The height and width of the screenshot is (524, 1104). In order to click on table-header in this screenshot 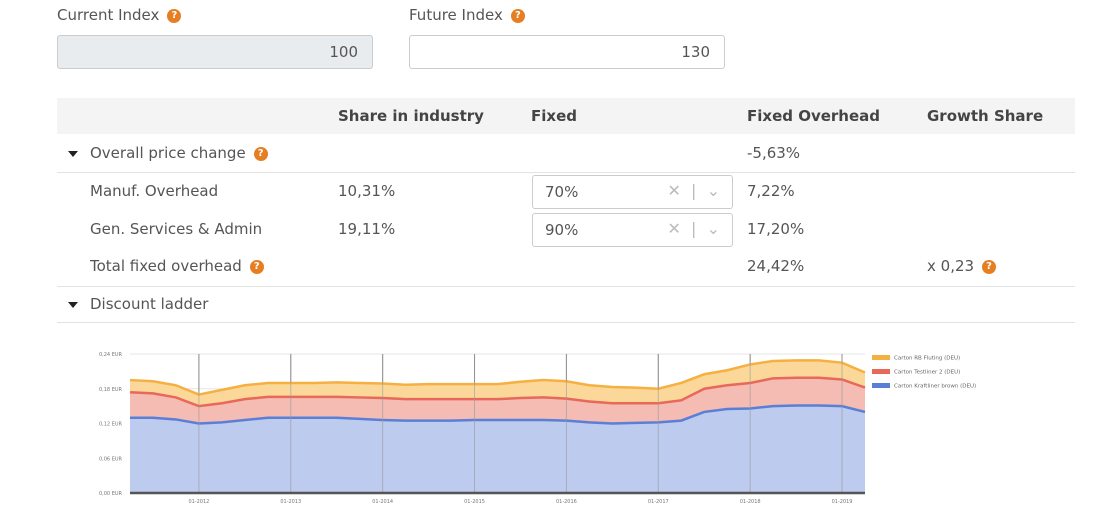, I will do `click(566, 116)`.